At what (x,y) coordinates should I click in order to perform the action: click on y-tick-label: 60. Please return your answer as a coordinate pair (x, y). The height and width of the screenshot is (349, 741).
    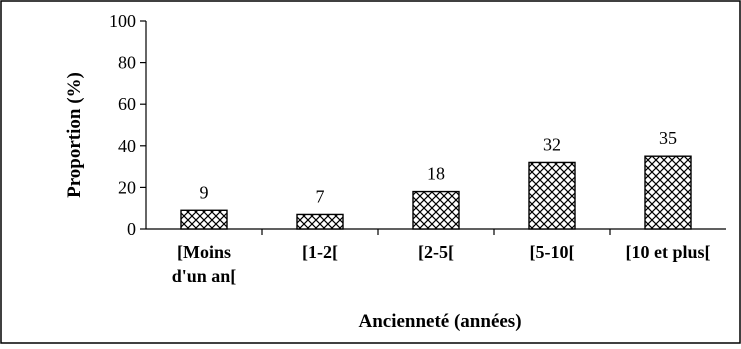
    Looking at the image, I should click on (127, 104).